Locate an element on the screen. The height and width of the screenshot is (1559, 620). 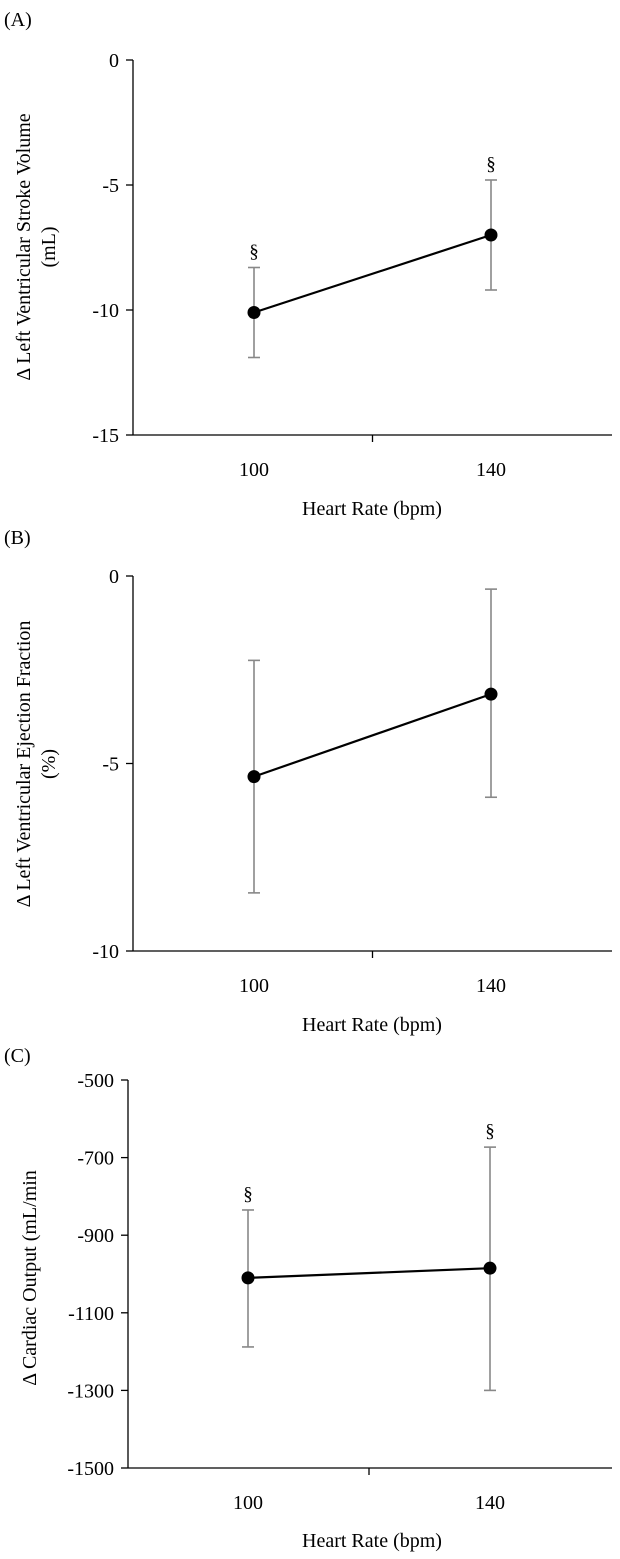
panel-label: (B) is located at coordinates (17, 538).